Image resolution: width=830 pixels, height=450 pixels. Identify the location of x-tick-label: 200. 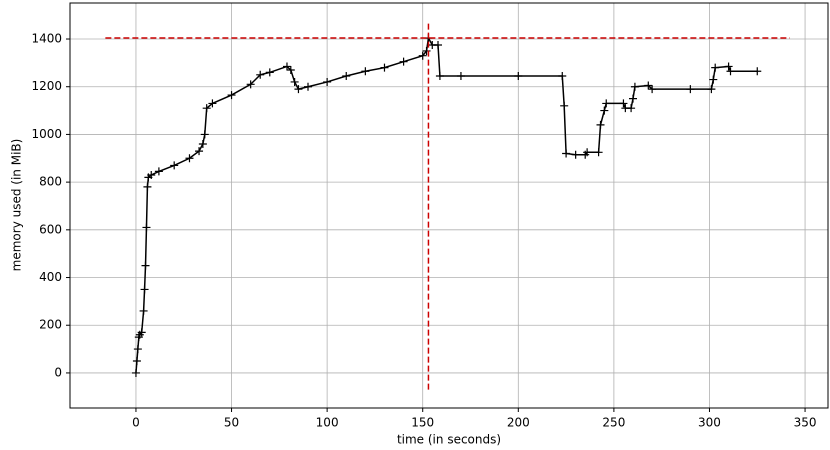
(518, 423).